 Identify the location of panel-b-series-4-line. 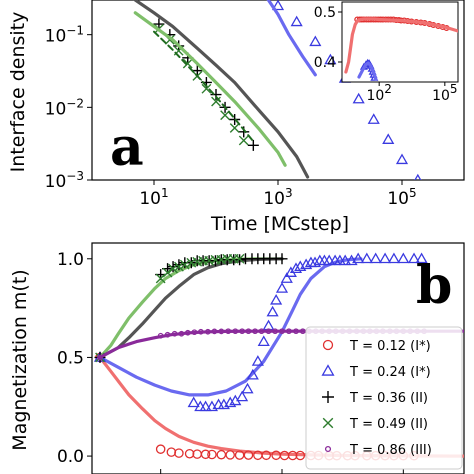
(191, 308).